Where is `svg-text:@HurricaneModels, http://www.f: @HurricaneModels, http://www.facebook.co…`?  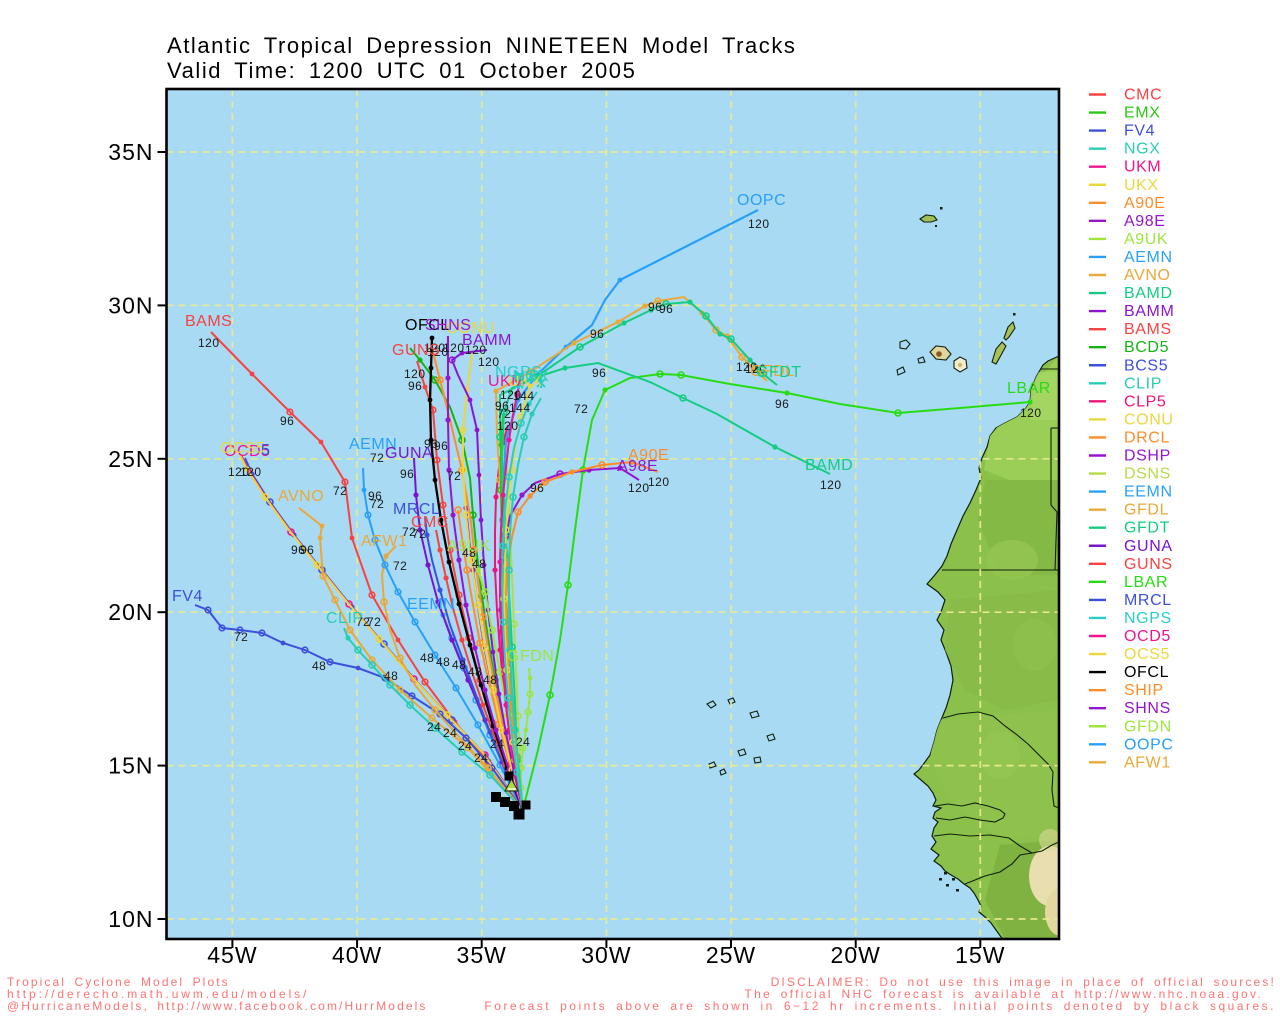 svg-text:@HurricaneModels, http://www.f: @HurricaneModels, http://www.facebook.co… is located at coordinates (217, 1006).